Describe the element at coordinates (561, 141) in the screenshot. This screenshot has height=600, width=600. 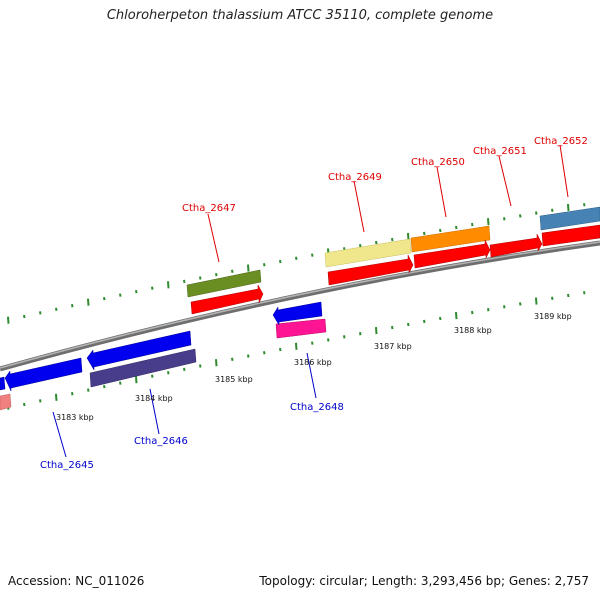
I see `gene-label-ctha-2652: Ctha_2652` at that location.